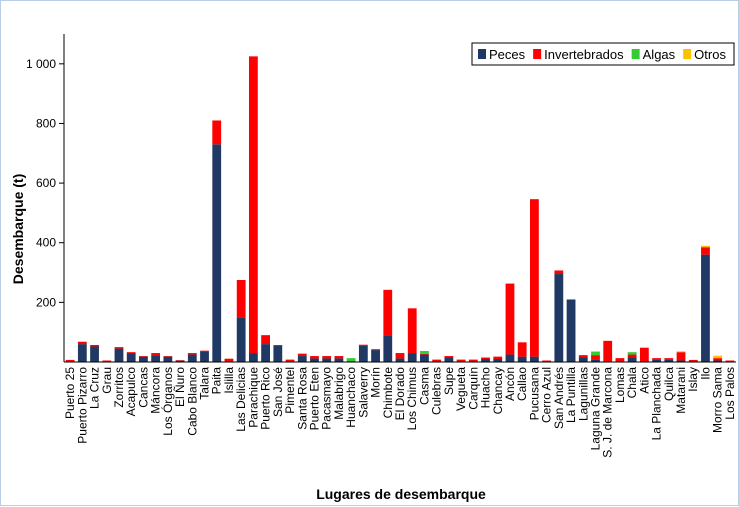  I want to click on x-tick-label: Cancas, so click(143, 387).